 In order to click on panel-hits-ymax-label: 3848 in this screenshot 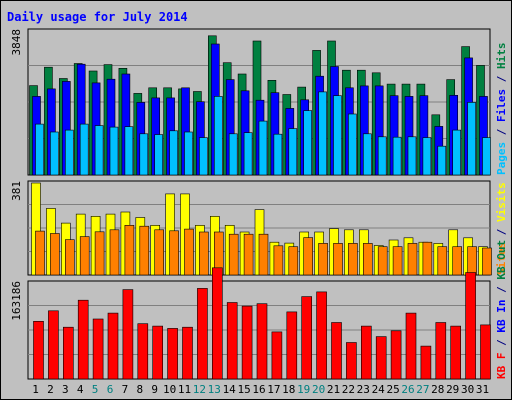, I will do `click(16, 42)`.